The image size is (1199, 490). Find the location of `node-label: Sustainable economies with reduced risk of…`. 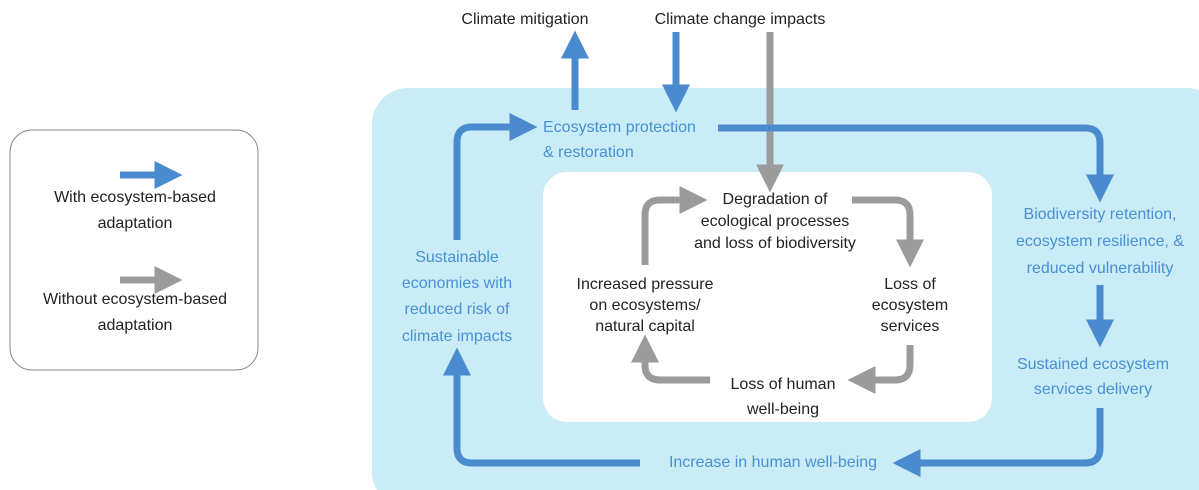

node-label: Sustainable economies with reduced risk of… is located at coordinates (457, 297).